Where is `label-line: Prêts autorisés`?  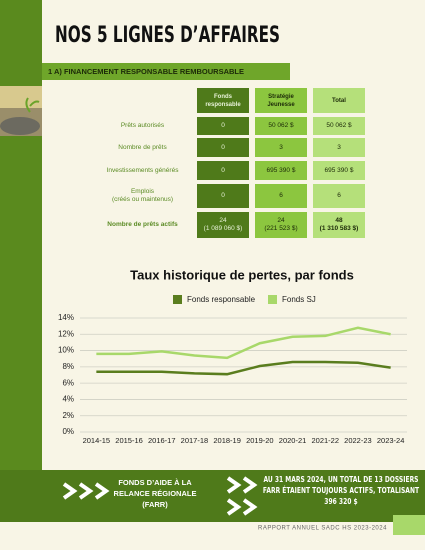 label-line: Prêts autorisés is located at coordinates (142, 125).